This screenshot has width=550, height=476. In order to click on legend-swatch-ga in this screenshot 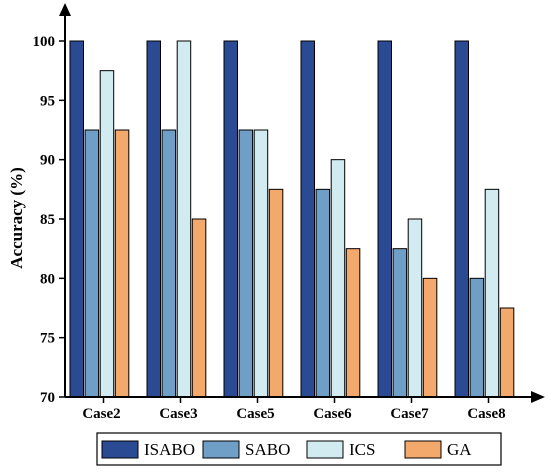, I will do `click(423, 449)`.